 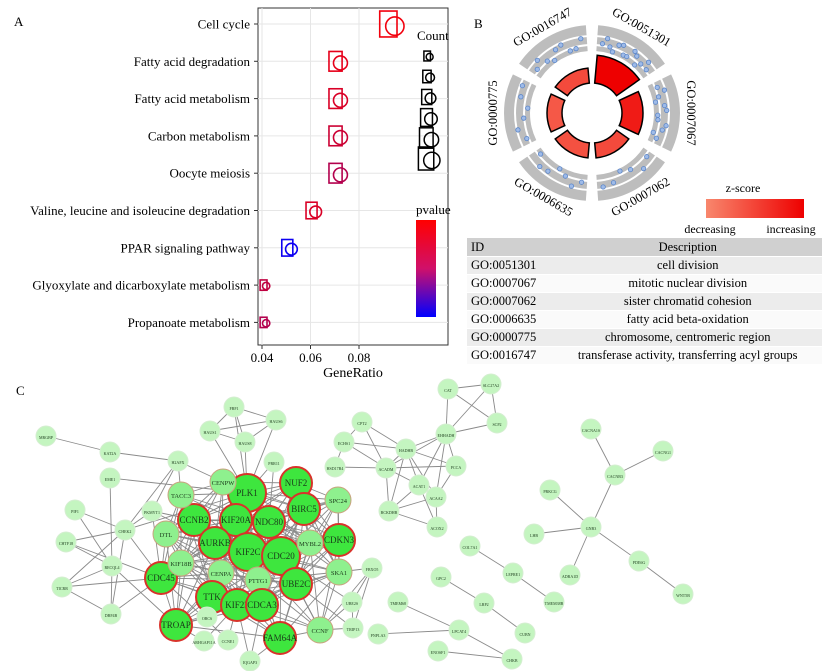 I want to click on network-node: ECHS1, so click(x=344, y=442).